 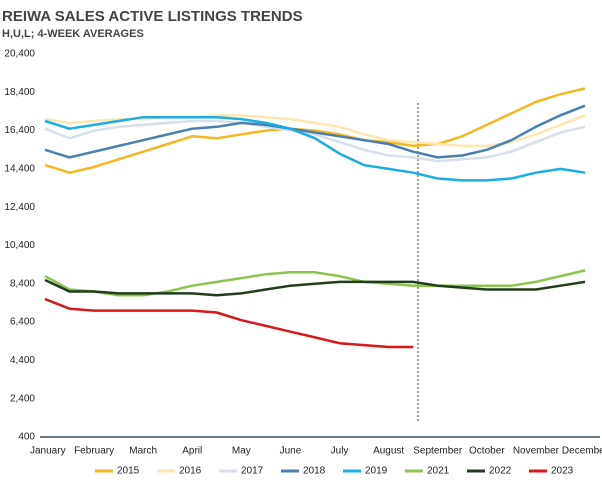 What do you see at coordinates (152, 16) in the screenshot?
I see `chart-title: REIWA SALES ACTIVE LISTINGS TRENDS` at bounding box center [152, 16].